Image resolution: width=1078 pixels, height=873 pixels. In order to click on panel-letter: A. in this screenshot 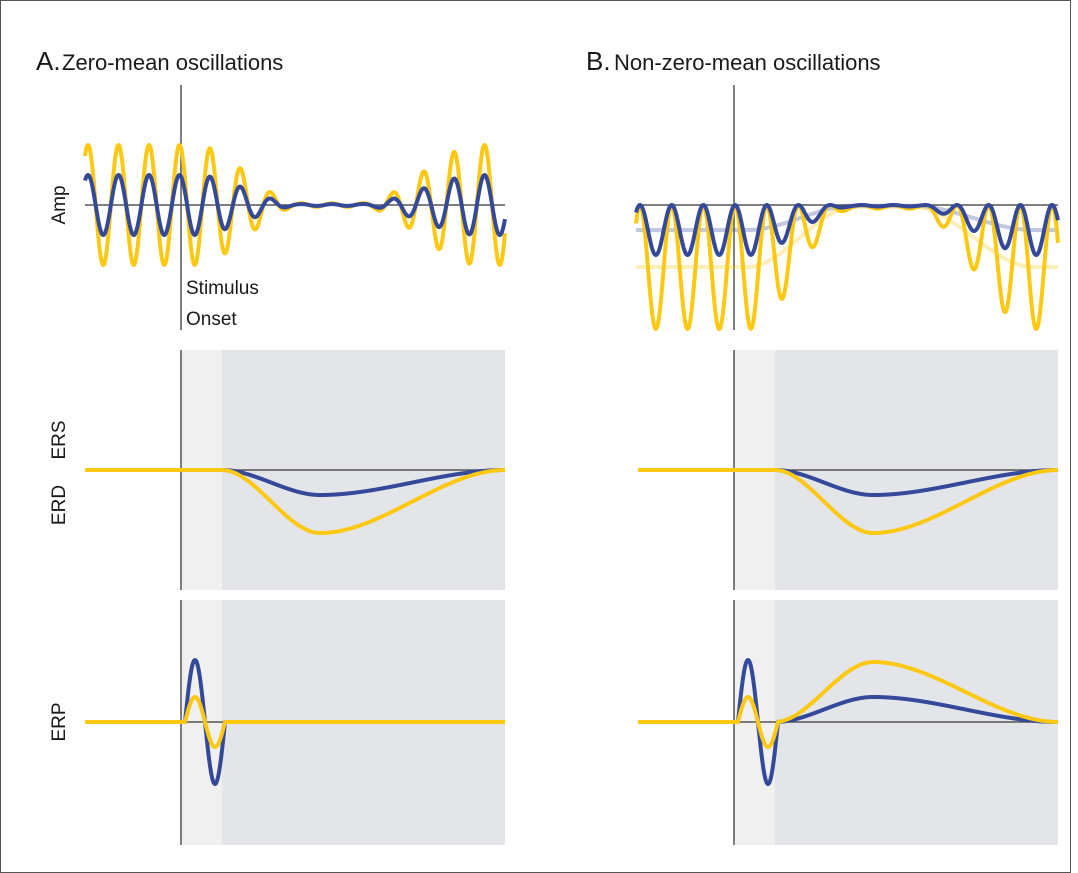, I will do `click(48, 61)`.